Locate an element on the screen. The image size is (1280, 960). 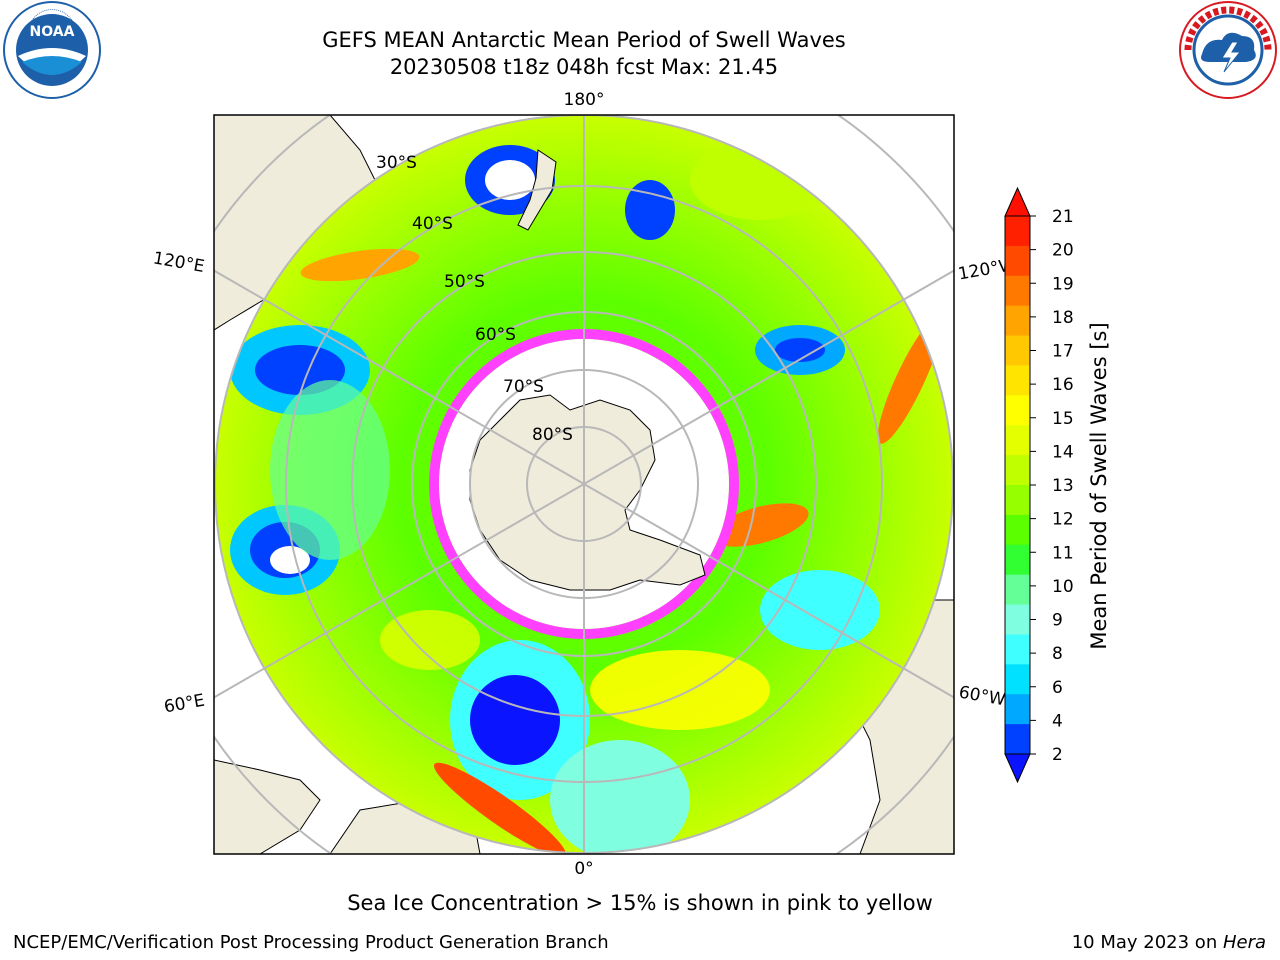
colorbar-tick-label: 9 is located at coordinates (1057, 621).